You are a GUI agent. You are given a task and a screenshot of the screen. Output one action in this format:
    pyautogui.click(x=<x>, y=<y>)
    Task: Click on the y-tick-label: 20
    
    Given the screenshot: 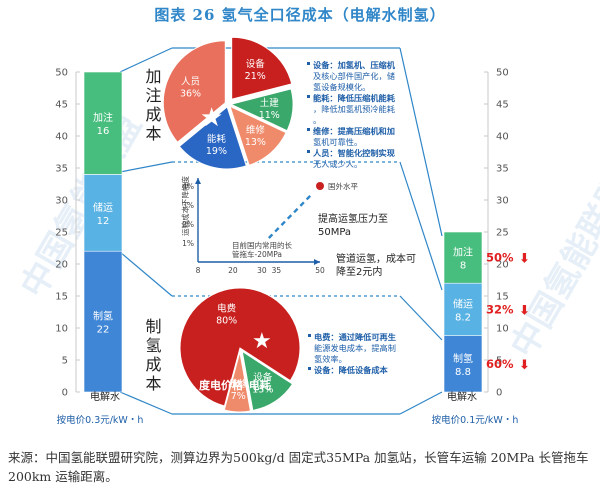 What is the action you would take?
    pyautogui.click(x=502, y=265)
    